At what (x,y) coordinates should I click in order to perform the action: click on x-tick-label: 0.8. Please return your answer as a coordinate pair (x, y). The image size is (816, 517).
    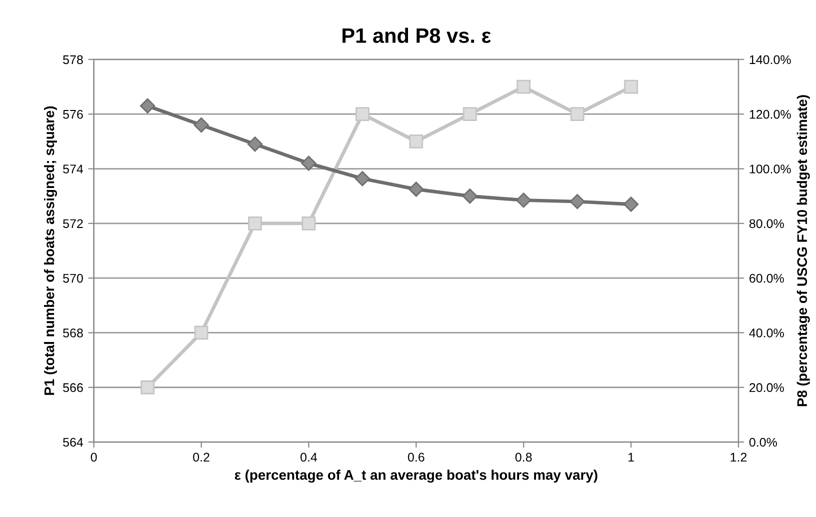
    Looking at the image, I should click on (523, 457).